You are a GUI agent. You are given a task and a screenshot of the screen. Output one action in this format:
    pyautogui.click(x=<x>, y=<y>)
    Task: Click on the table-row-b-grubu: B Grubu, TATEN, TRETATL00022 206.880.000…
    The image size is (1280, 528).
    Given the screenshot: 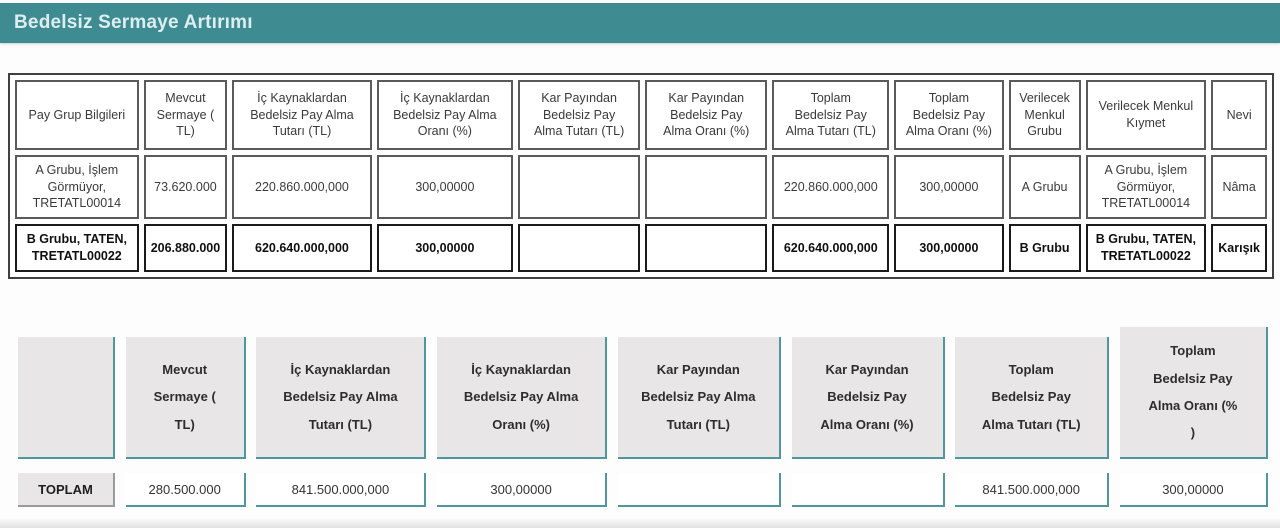 What is the action you would take?
    pyautogui.click(x=641, y=248)
    